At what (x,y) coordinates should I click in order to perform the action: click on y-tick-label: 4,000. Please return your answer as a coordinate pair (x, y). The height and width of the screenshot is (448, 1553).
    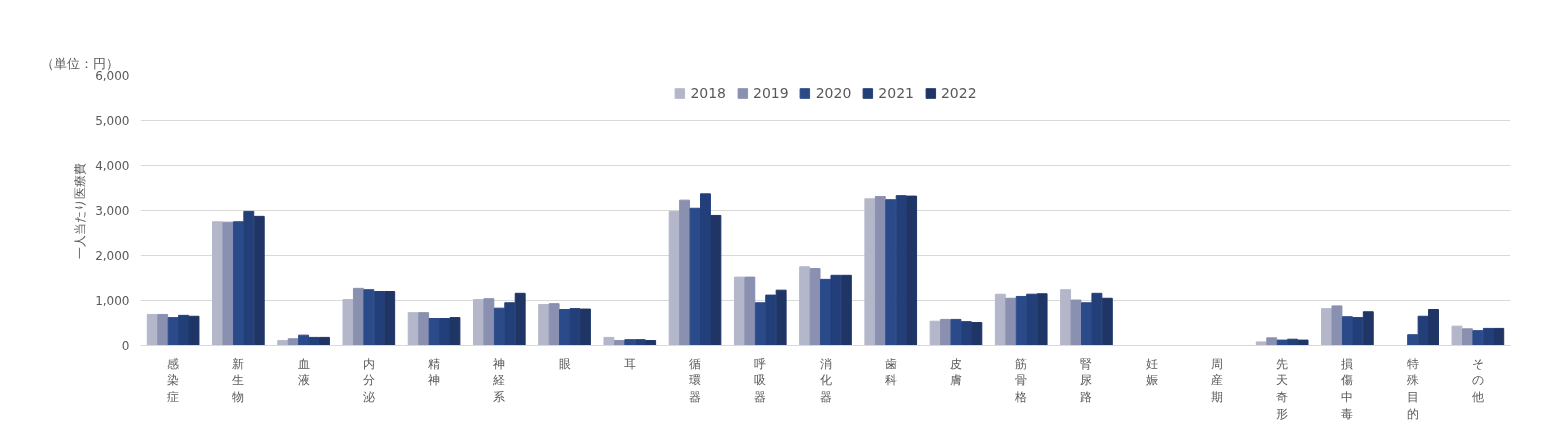
    Looking at the image, I should click on (112, 166).